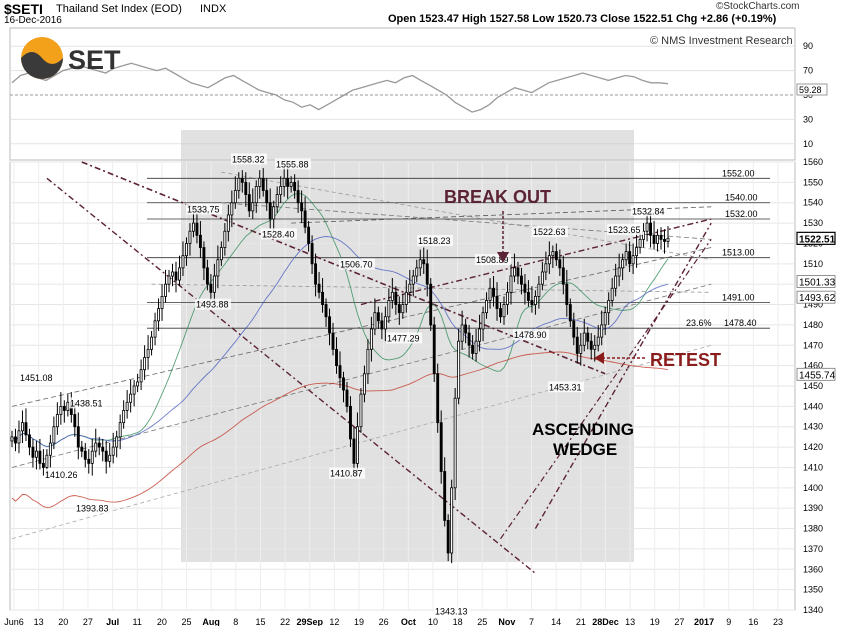  I want to click on x-tick-label: Nov, so click(506, 621).